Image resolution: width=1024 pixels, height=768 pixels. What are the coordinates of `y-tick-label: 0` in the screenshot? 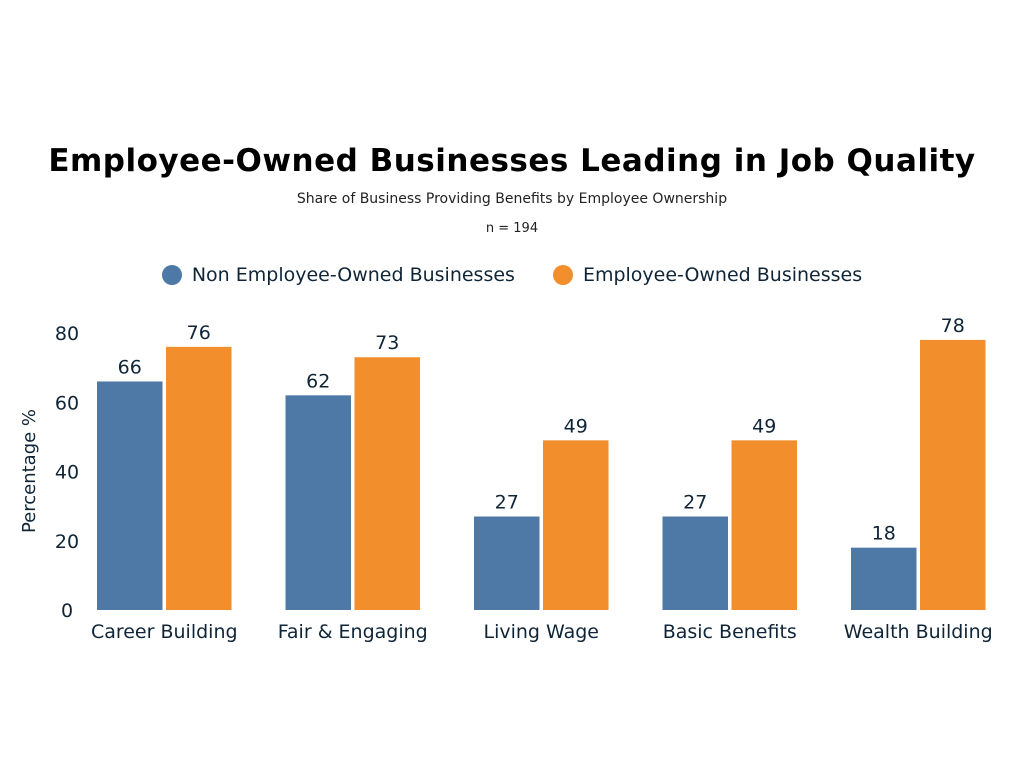 It's located at (67, 611).